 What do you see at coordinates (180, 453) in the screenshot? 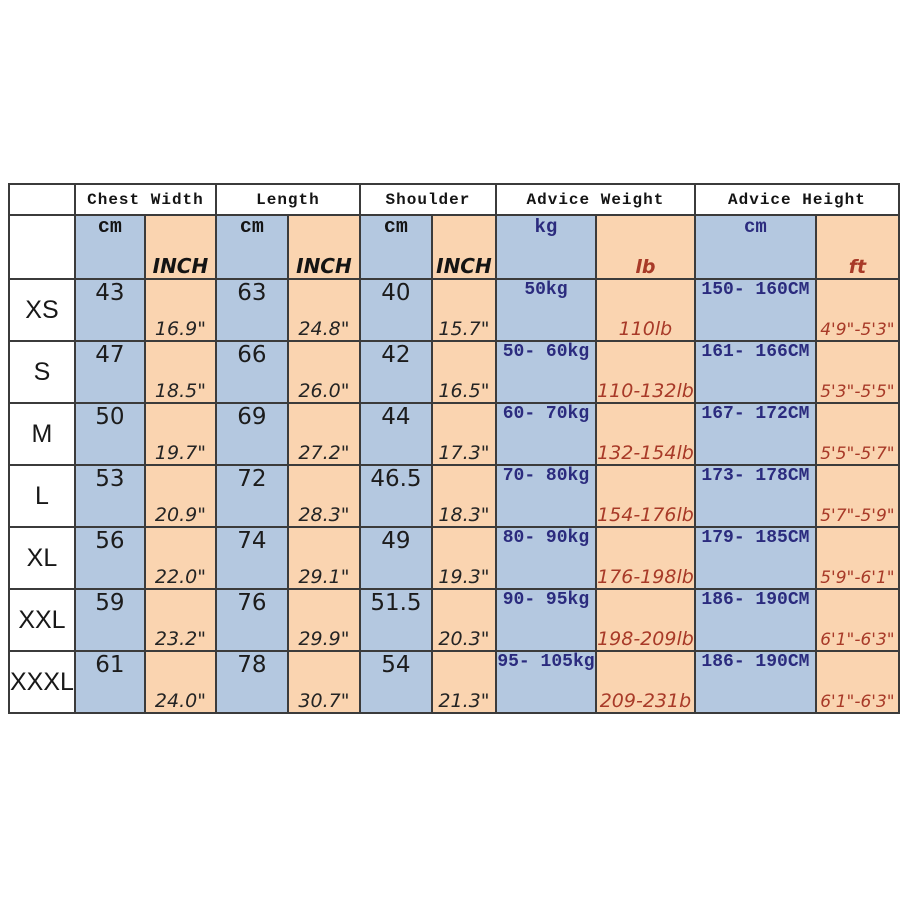
I see `cell-value: 19.7"` at bounding box center [180, 453].